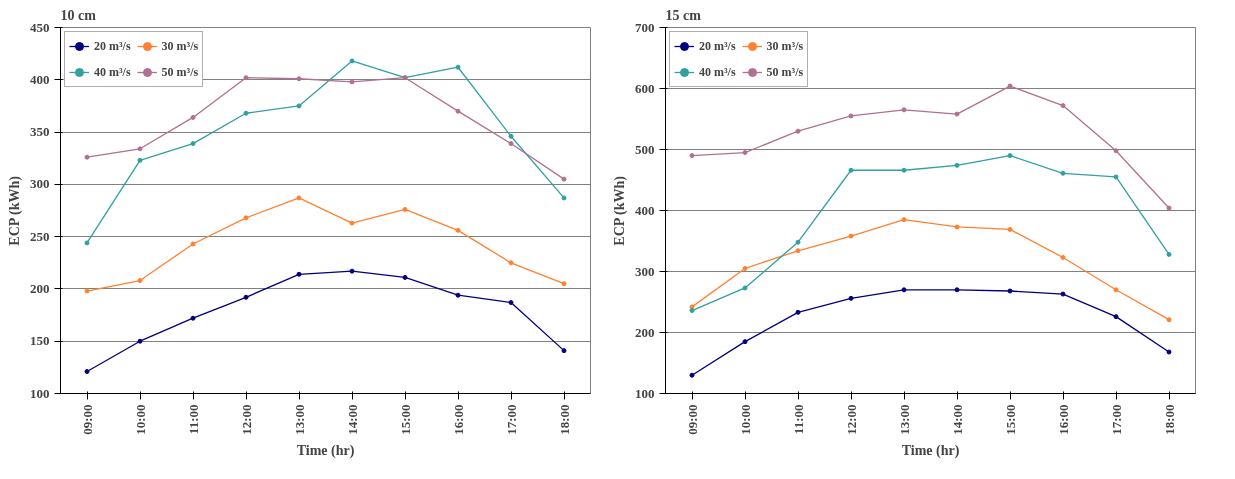 The width and height of the screenshot is (1235, 479). I want to click on legend-label: 40 m³/s, so click(717, 72).